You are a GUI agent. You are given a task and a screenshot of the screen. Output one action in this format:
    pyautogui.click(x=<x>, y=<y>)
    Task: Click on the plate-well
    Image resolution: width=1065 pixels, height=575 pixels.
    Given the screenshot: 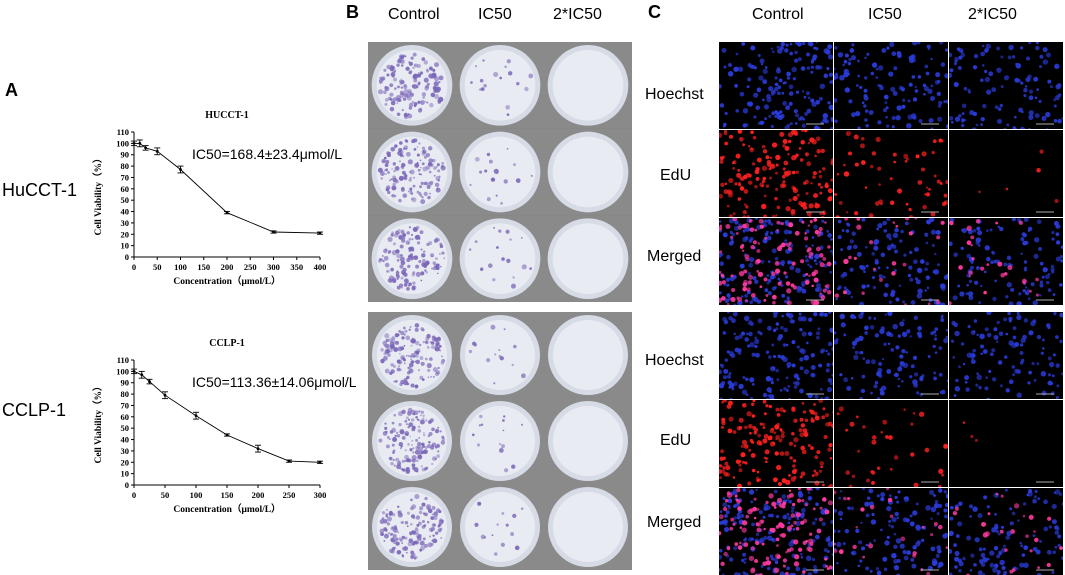 What is the action you would take?
    pyautogui.click(x=500, y=85)
    